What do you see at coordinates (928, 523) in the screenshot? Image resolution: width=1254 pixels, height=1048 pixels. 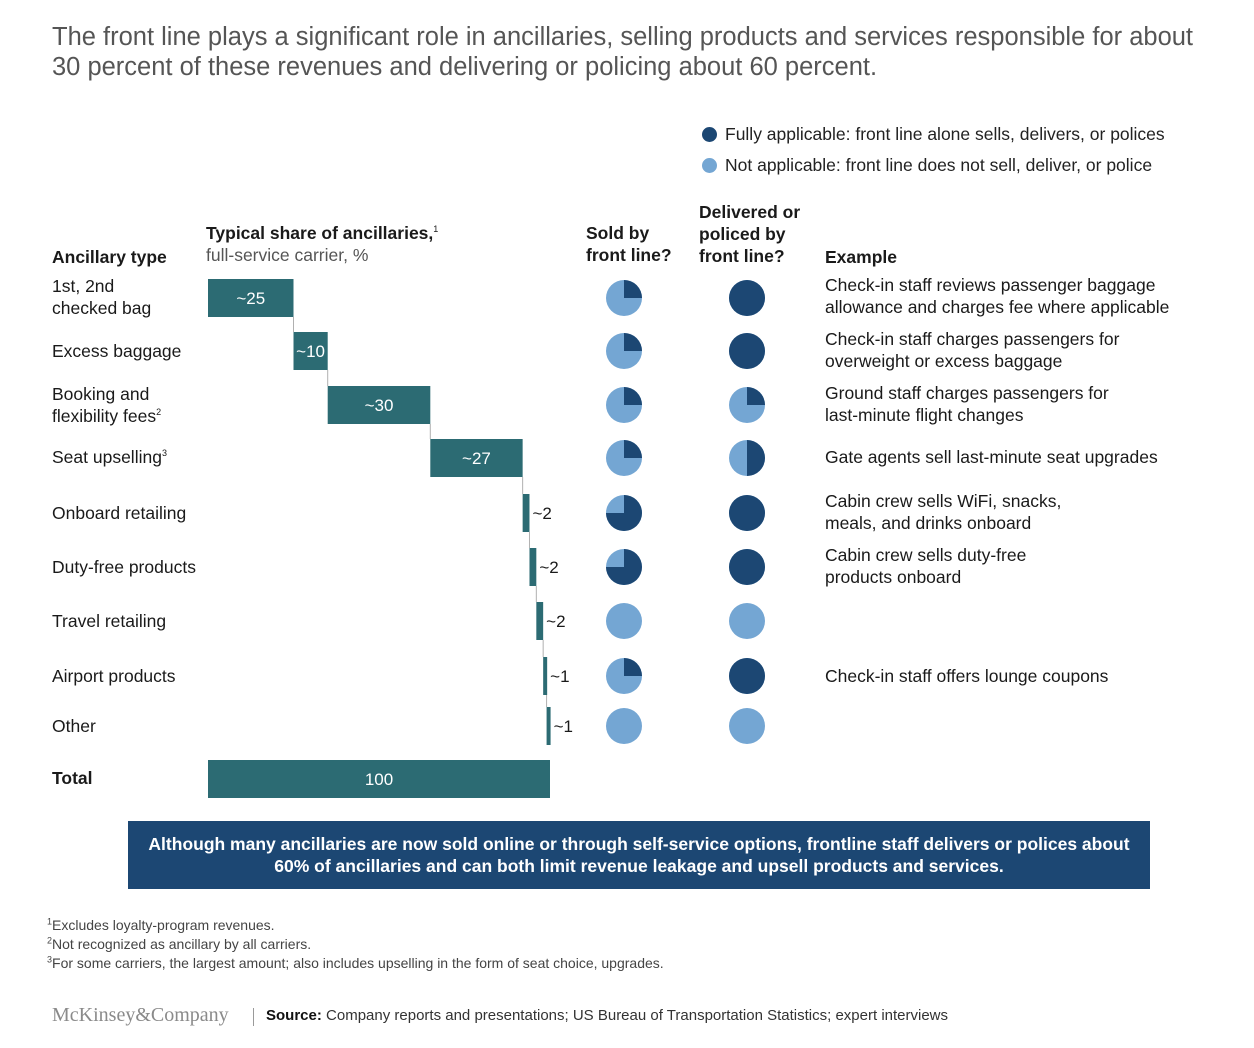 I see `example-line2: meals, and drinks onboard` at bounding box center [928, 523].